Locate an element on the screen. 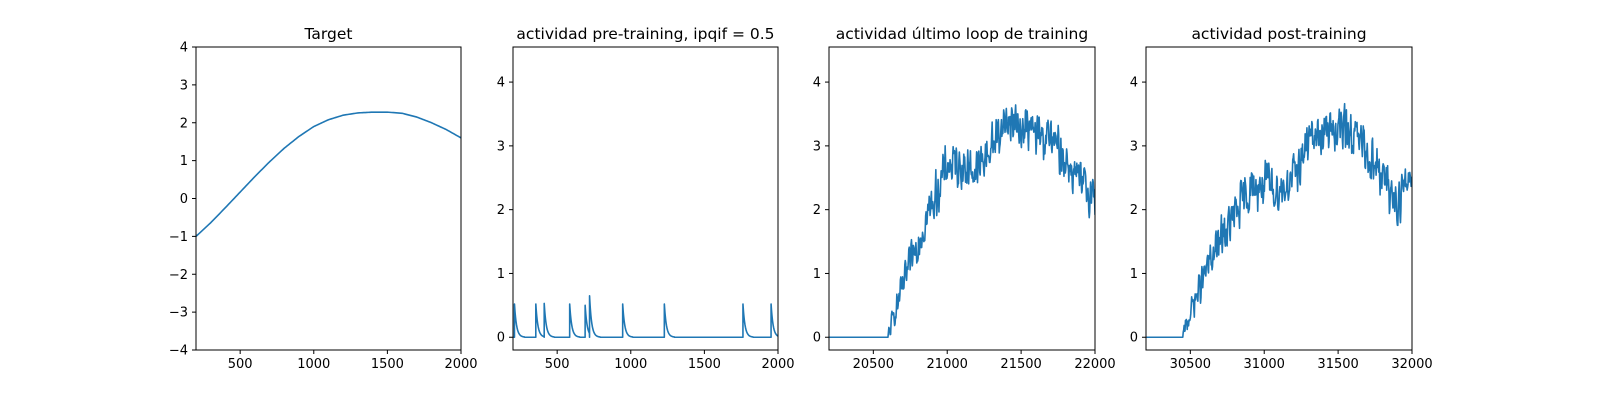  y-tick-label: −2 is located at coordinates (178, 275).